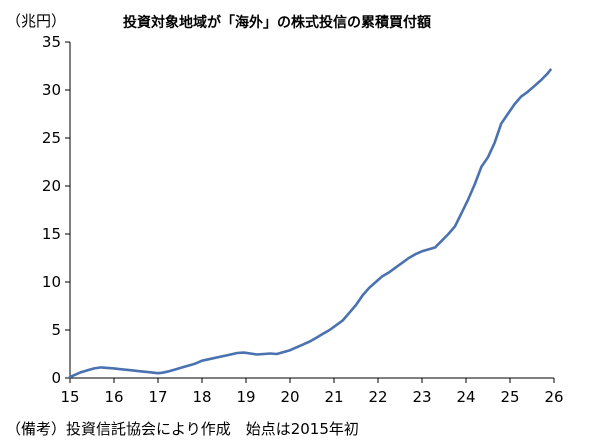  I want to click on x-axis-ticks: 15 16 17 18 19 20 21 22 23 24 25 26, so click(312, 392).